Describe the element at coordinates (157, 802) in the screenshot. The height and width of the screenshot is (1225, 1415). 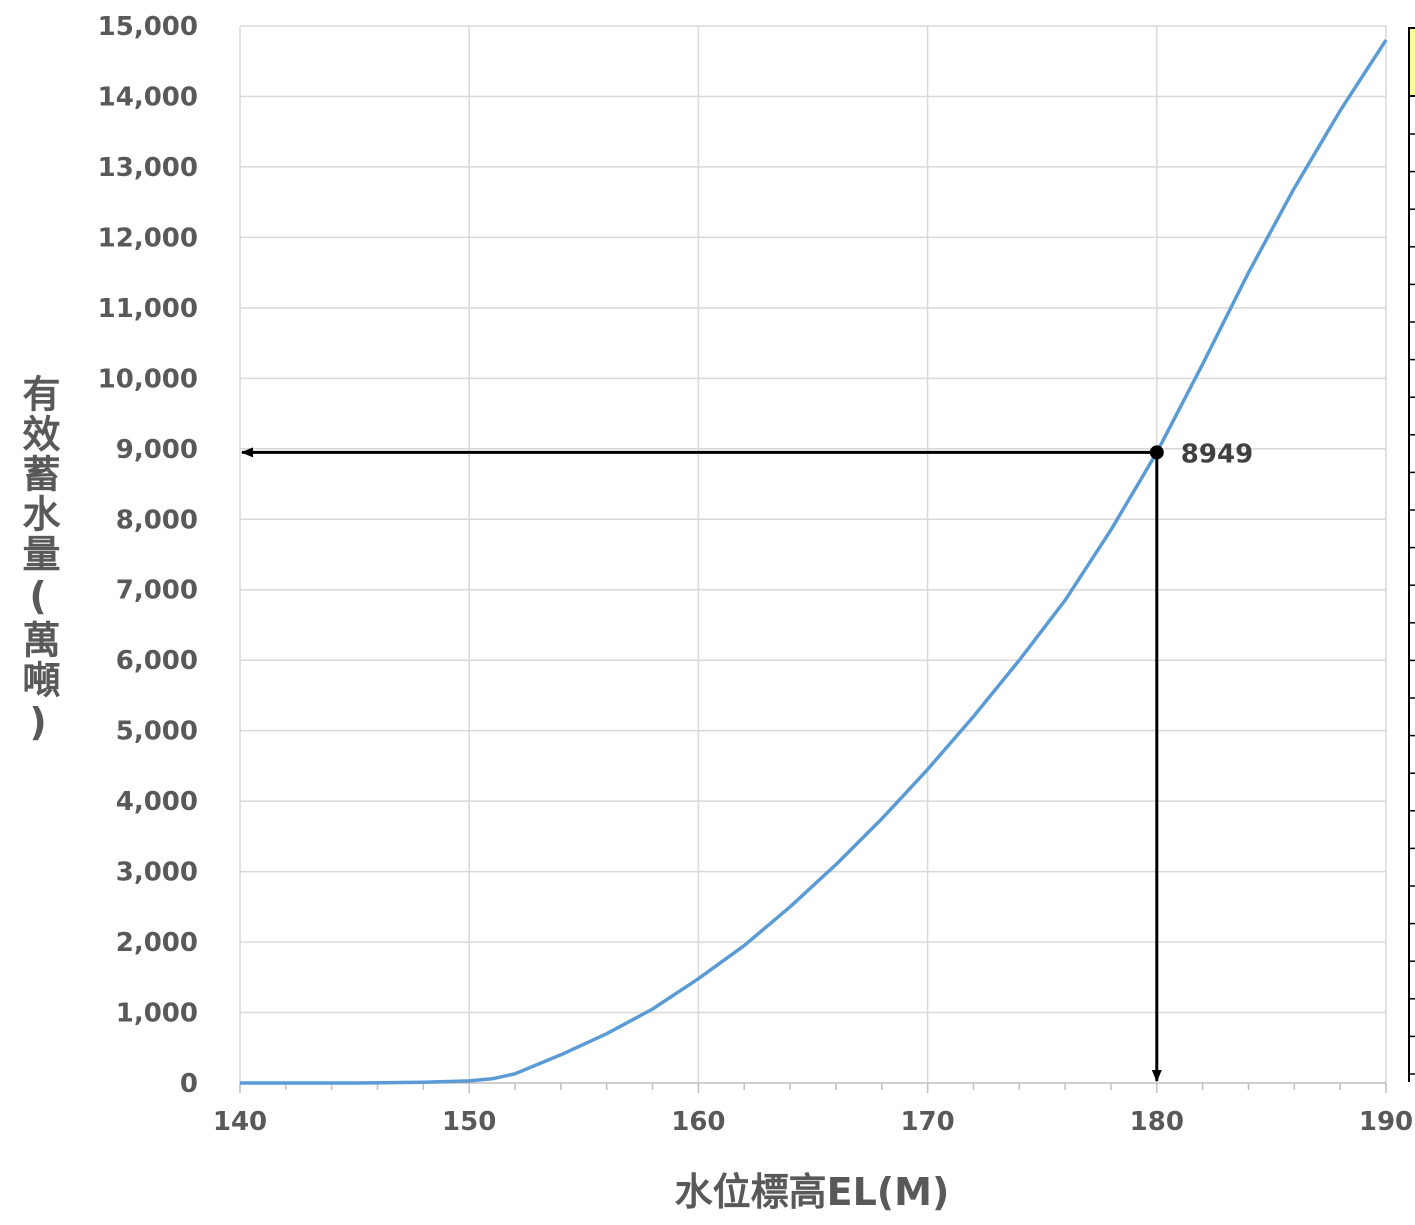
I see `y-tick-label: 4,000` at that location.